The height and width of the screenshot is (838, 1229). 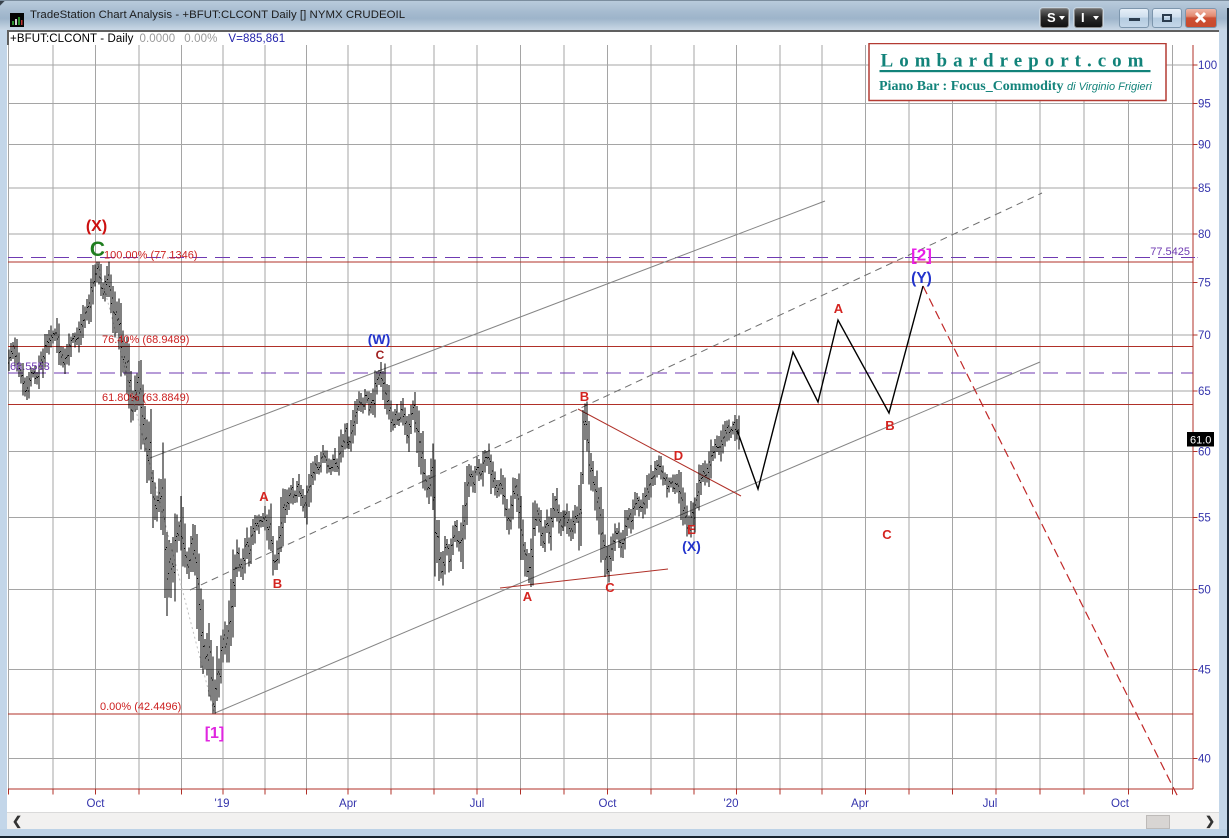 I want to click on svg-text: 61.80% (63.8849), so click(x=145, y=398).